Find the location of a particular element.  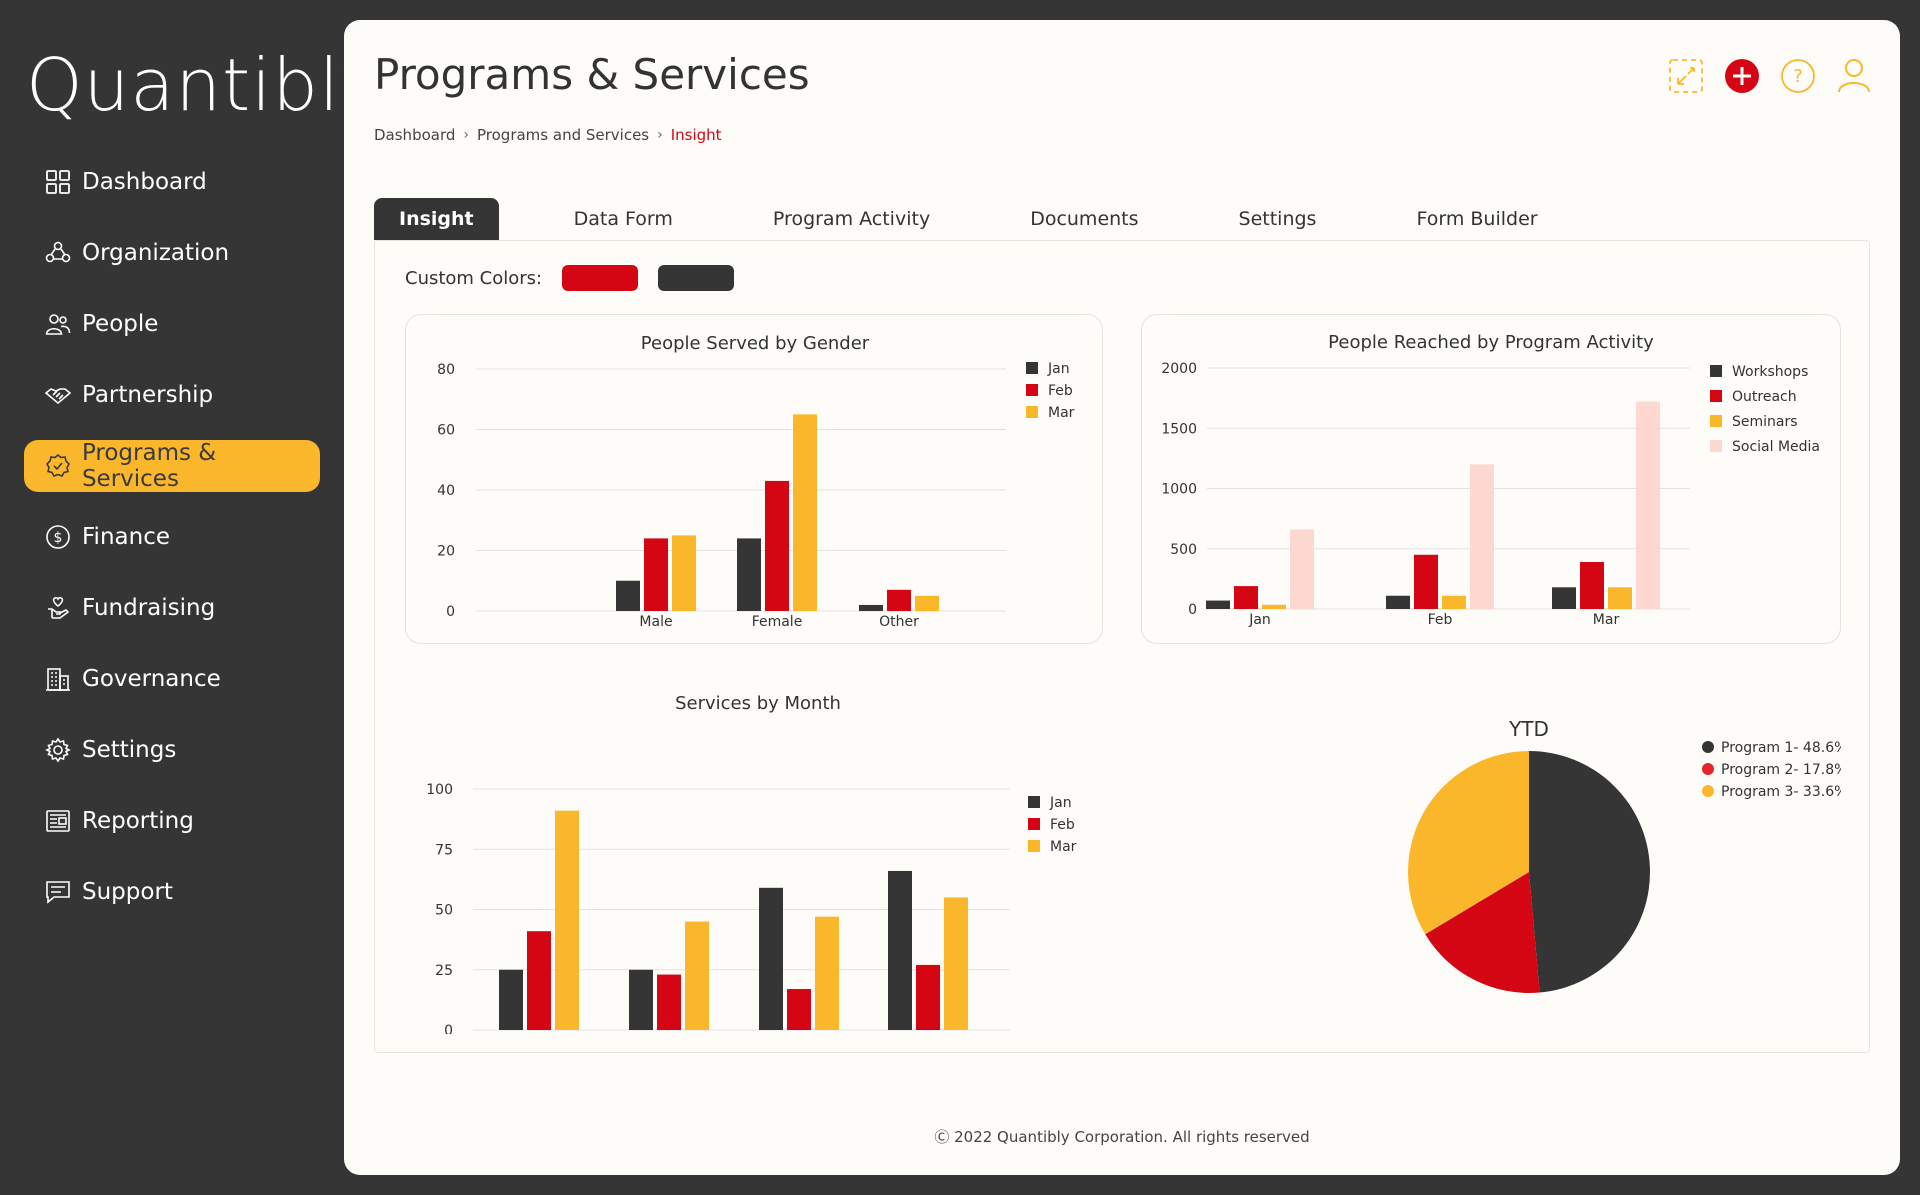

legend-label-social-media: Social Media is located at coordinates (1776, 447).